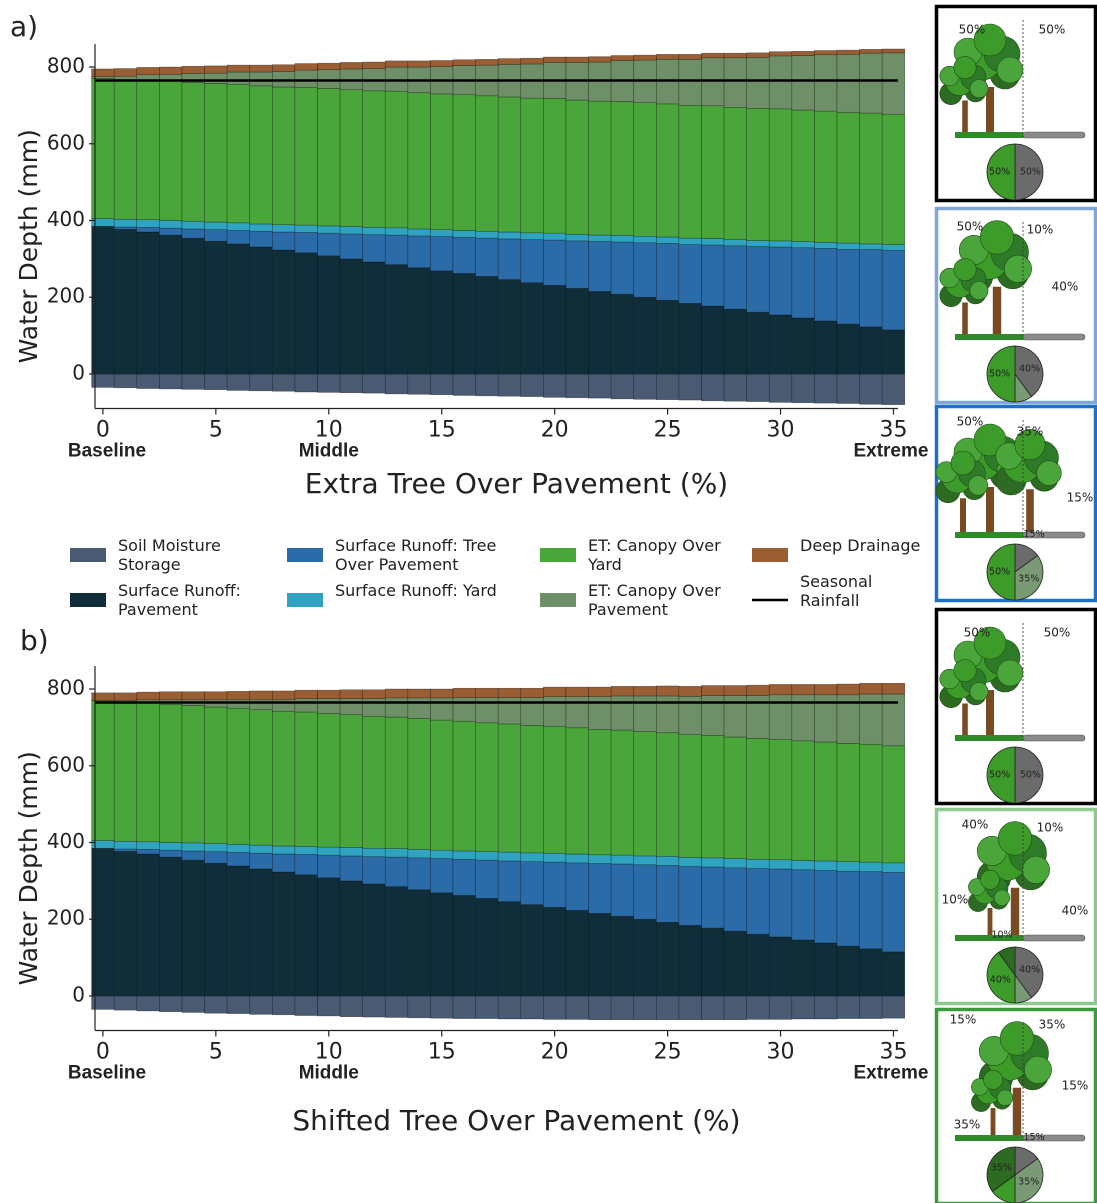 The width and height of the screenshot is (1097, 1203). I want to click on legend-label: ET: Canopy Over Pavement, so click(654, 600).